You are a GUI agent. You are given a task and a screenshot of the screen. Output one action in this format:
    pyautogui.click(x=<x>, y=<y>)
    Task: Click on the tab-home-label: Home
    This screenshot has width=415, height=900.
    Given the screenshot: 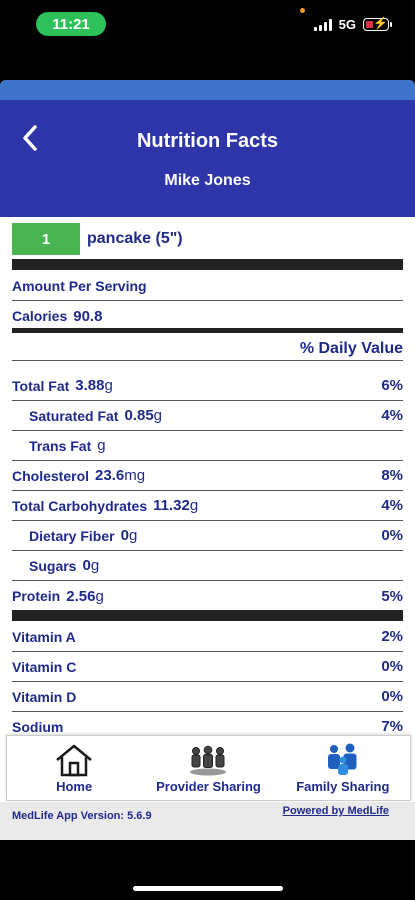 What is the action you would take?
    pyautogui.click(x=74, y=786)
    